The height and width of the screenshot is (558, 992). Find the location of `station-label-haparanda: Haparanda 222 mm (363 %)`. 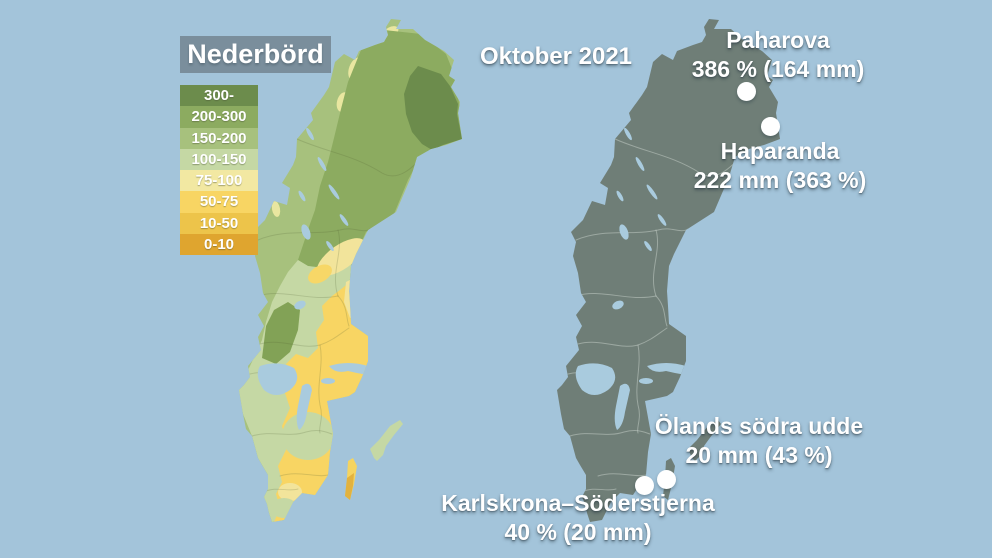

station-label-haparanda: Haparanda 222 mm (363 %) is located at coordinates (780, 166).